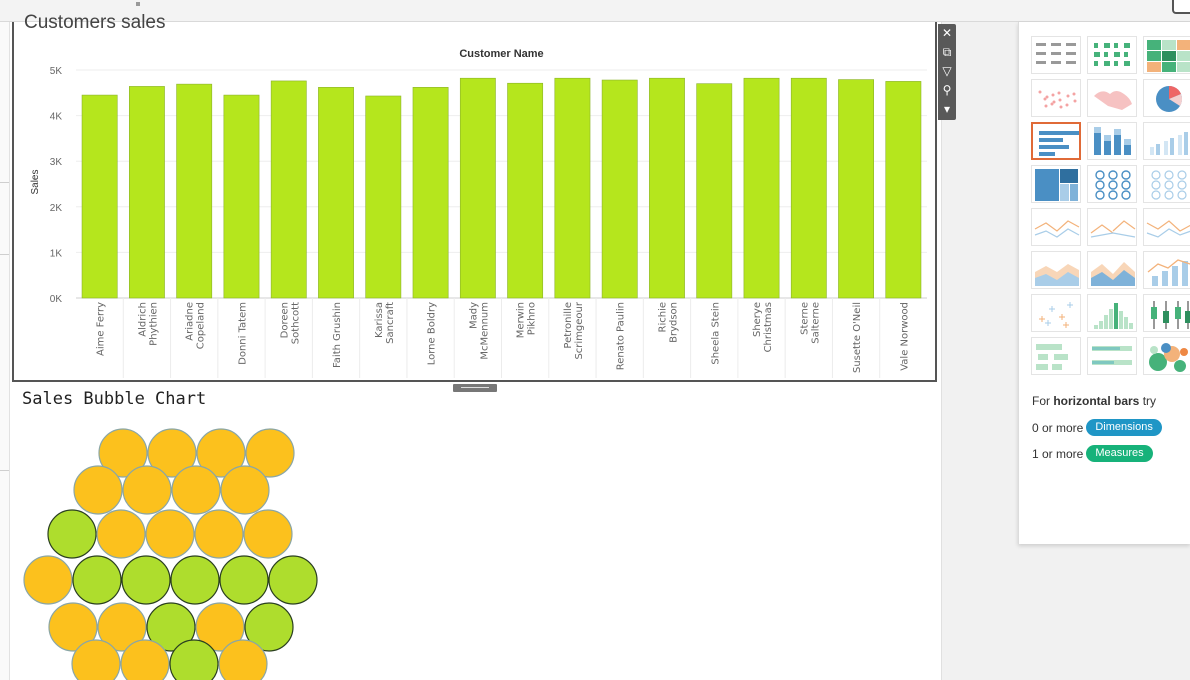 The height and width of the screenshot is (680, 1190). I want to click on histogram-thumb, so click(1112, 313).